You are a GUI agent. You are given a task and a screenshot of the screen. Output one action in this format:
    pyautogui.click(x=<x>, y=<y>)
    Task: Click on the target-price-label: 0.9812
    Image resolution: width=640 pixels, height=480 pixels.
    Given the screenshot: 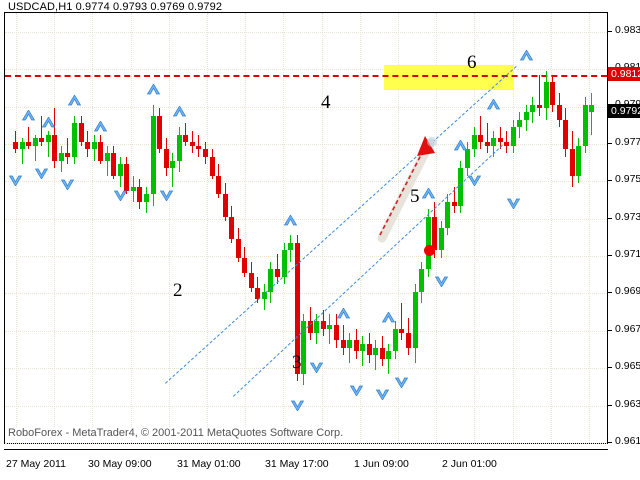 What is the action you would take?
    pyautogui.click(x=624, y=73)
    